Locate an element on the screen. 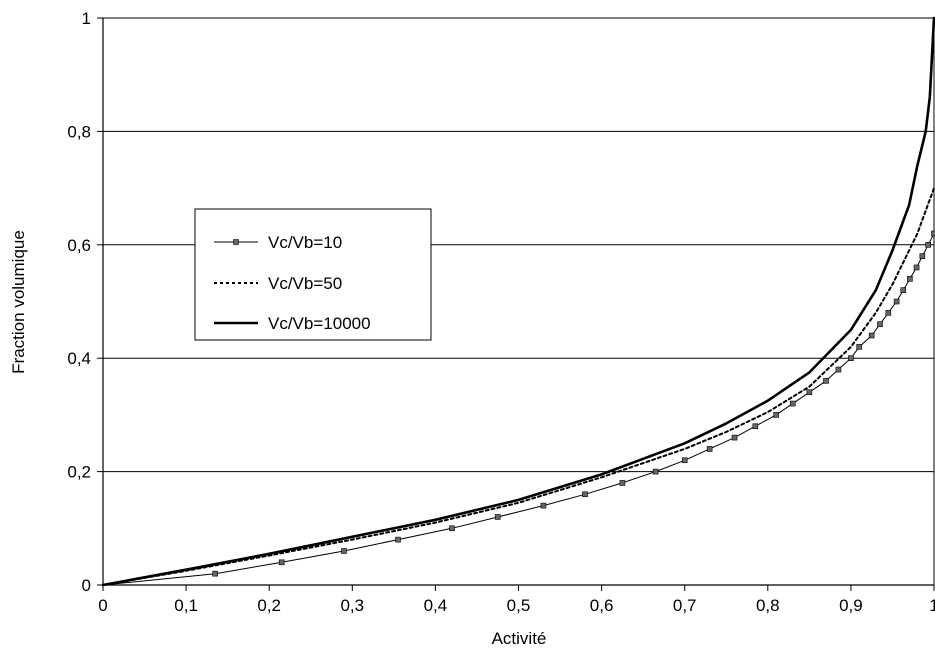 The height and width of the screenshot is (653, 935). y-tick-label: 0,8 is located at coordinates (79, 131).